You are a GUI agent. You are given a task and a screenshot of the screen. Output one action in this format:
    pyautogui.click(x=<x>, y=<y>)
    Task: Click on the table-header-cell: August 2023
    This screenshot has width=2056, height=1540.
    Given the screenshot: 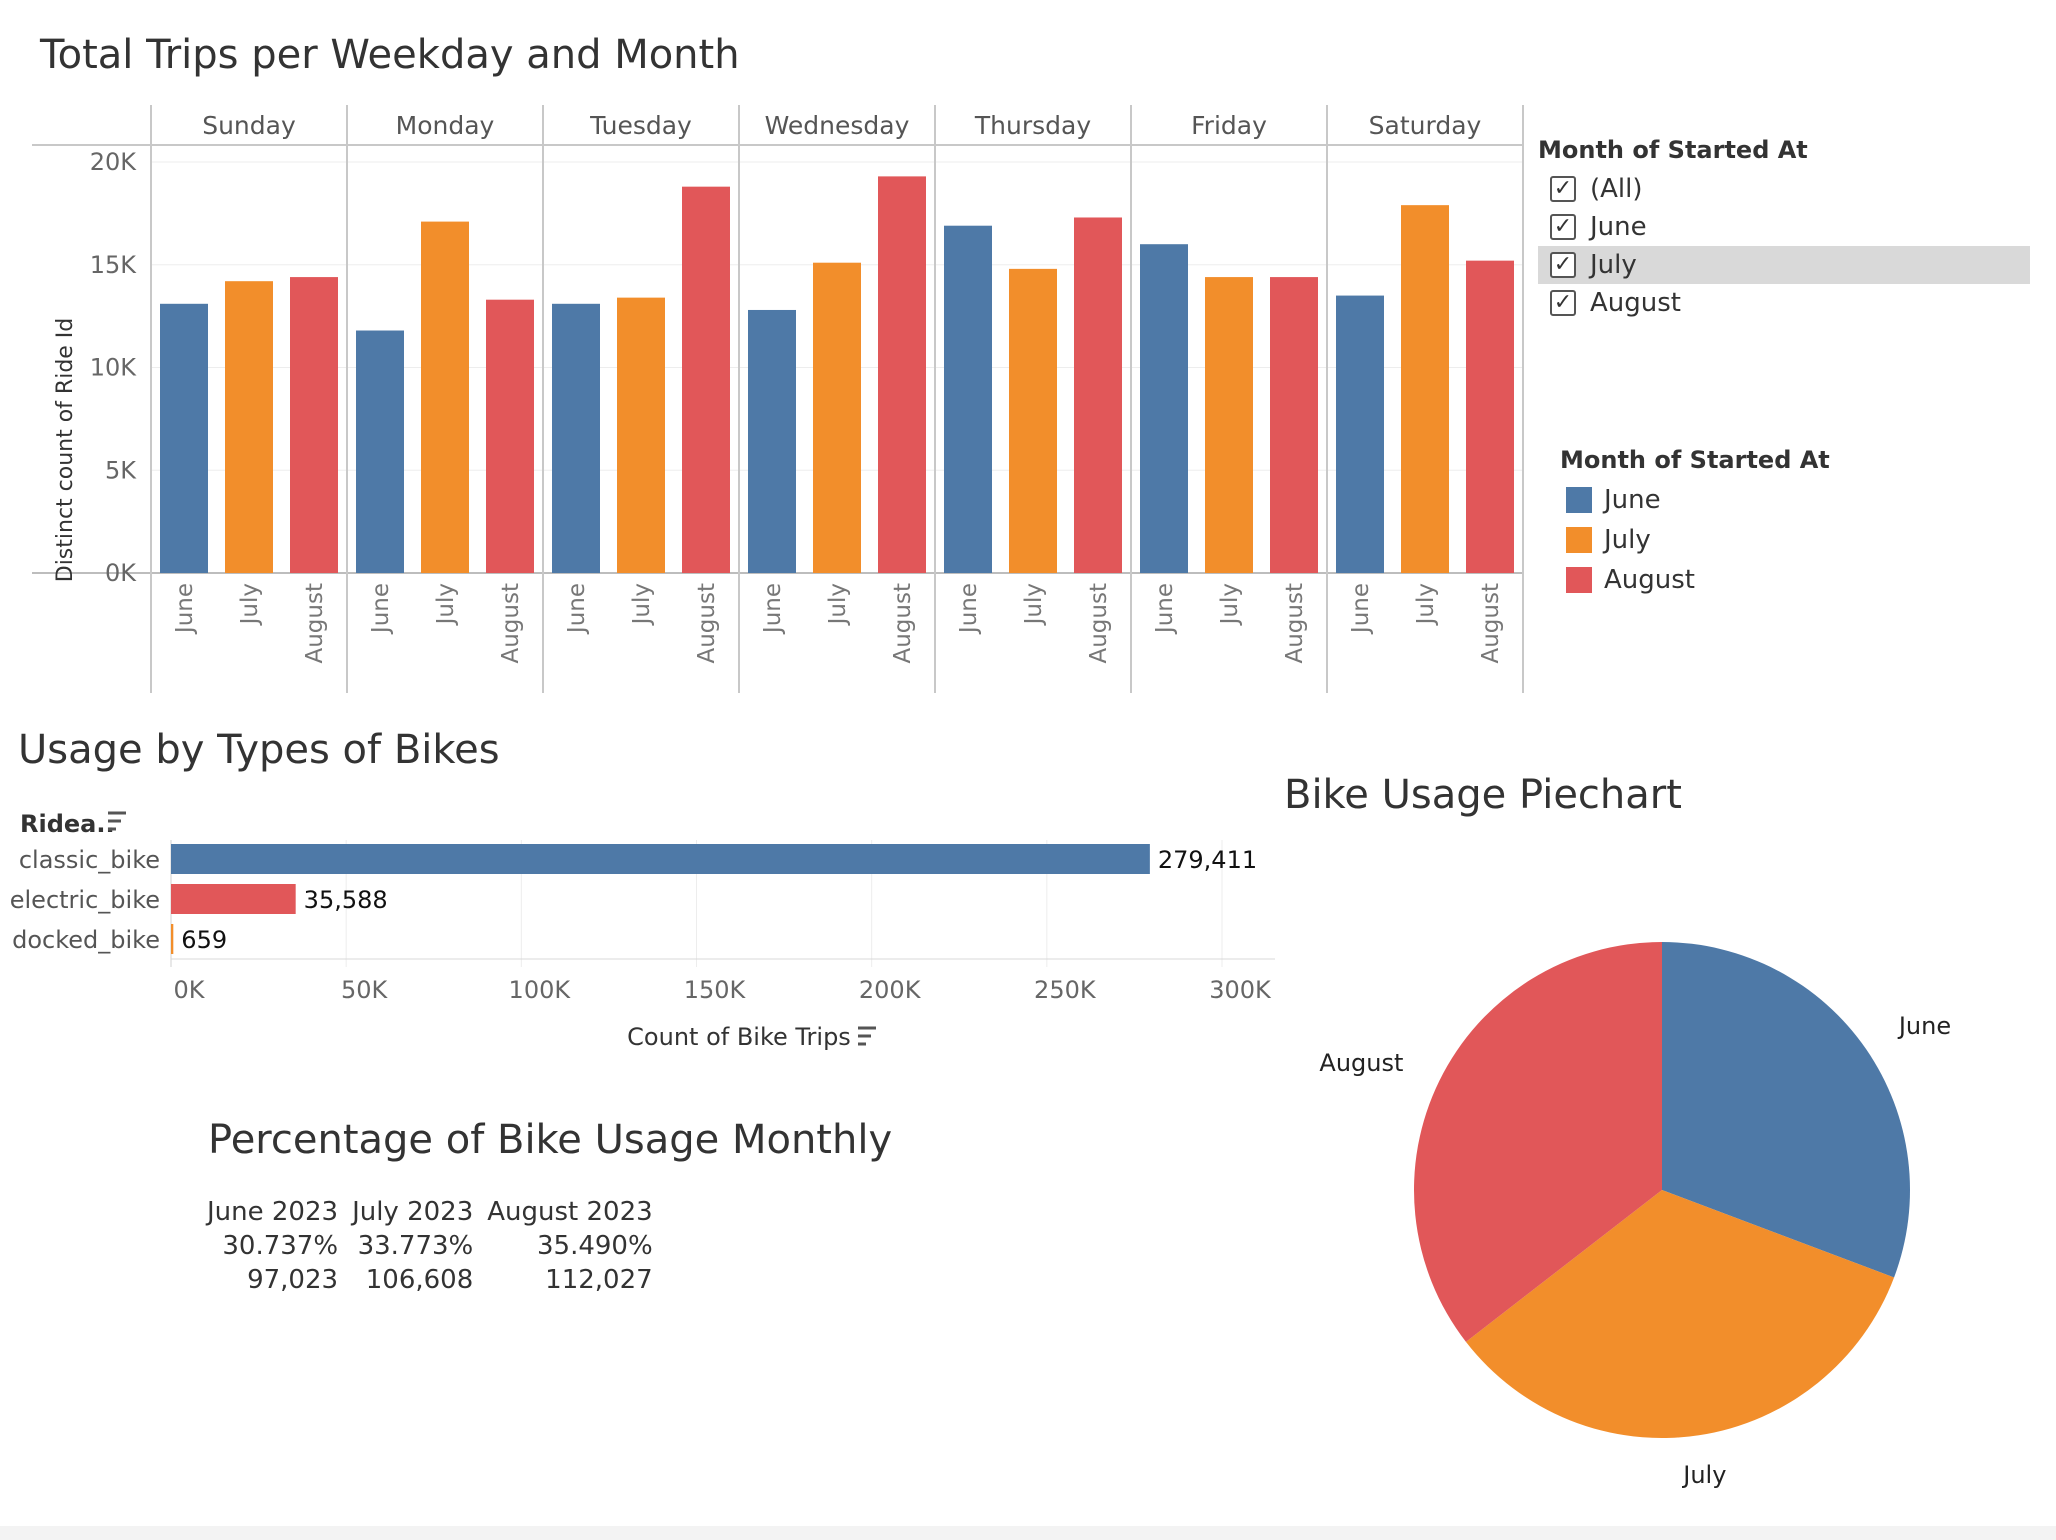 What is the action you would take?
    pyautogui.click(x=570, y=1212)
    